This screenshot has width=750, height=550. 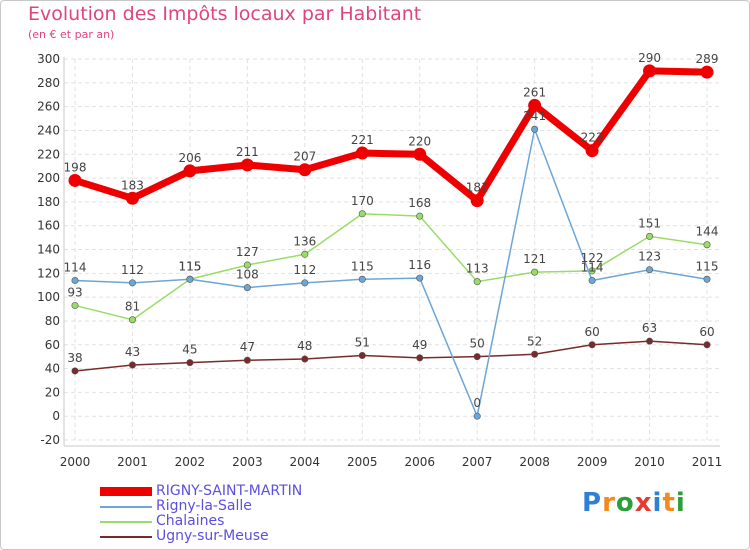 I want to click on x-tick-label: 2002, so click(x=190, y=462).